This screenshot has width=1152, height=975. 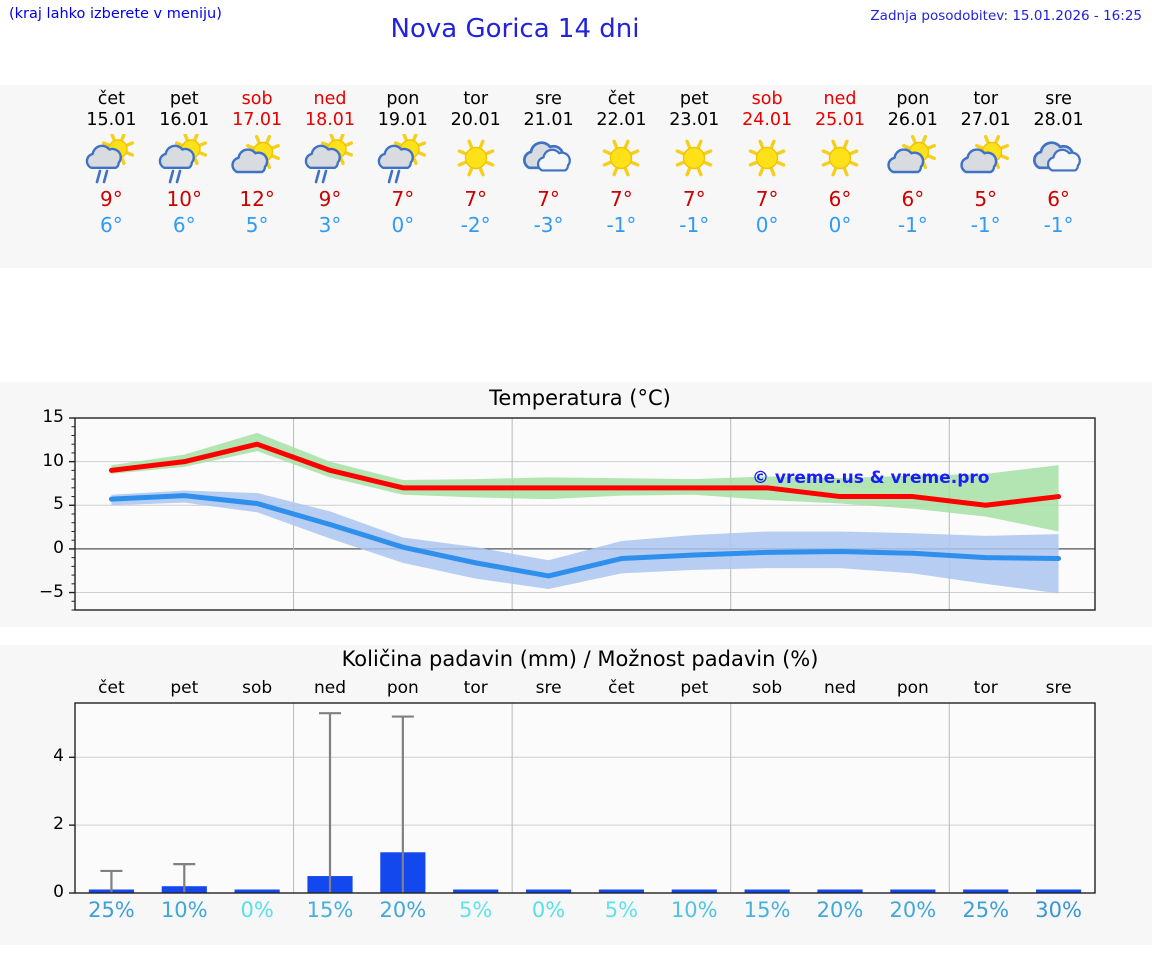 I want to click on temperature-y-tick-label: −5, so click(x=51, y=591).